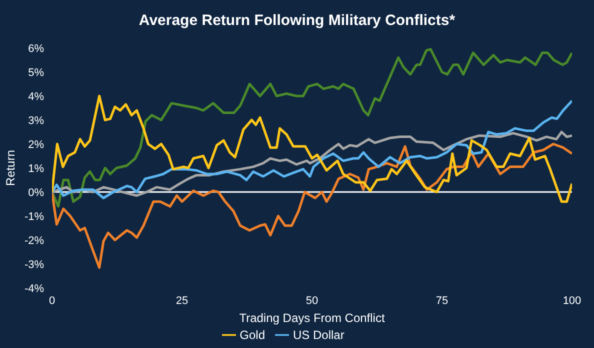 This screenshot has height=348, width=594. I want to click on y-tick-label: 5%, so click(36, 72).